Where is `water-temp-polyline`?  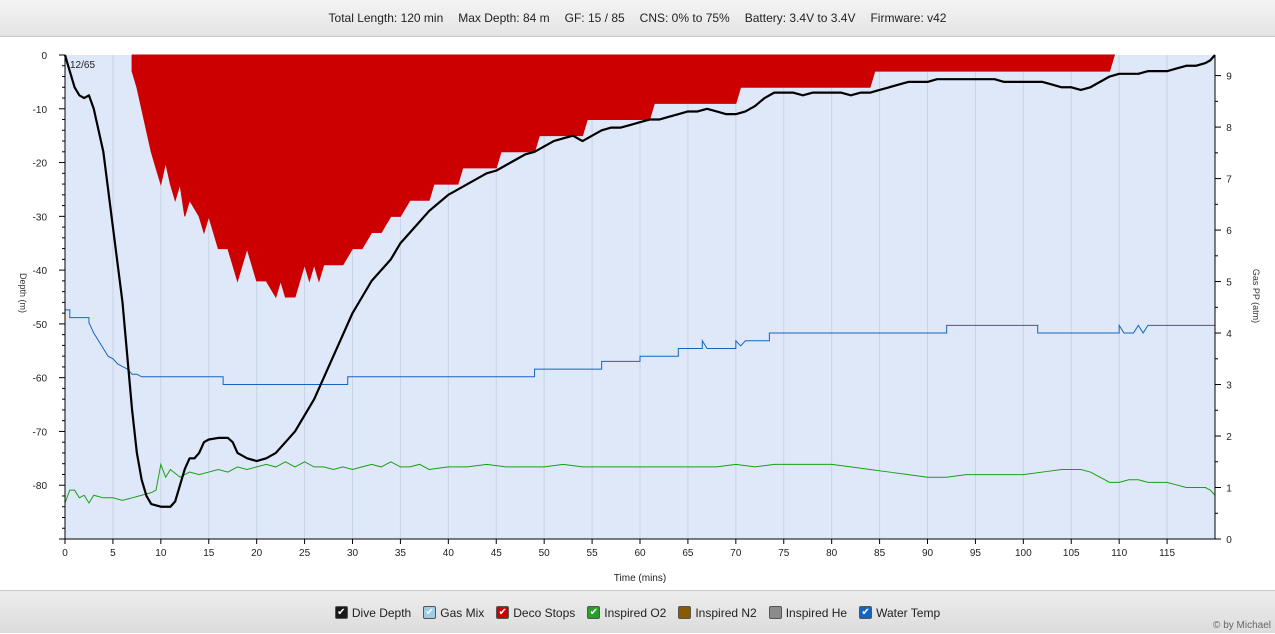
water-temp-polyline is located at coordinates (640, 347).